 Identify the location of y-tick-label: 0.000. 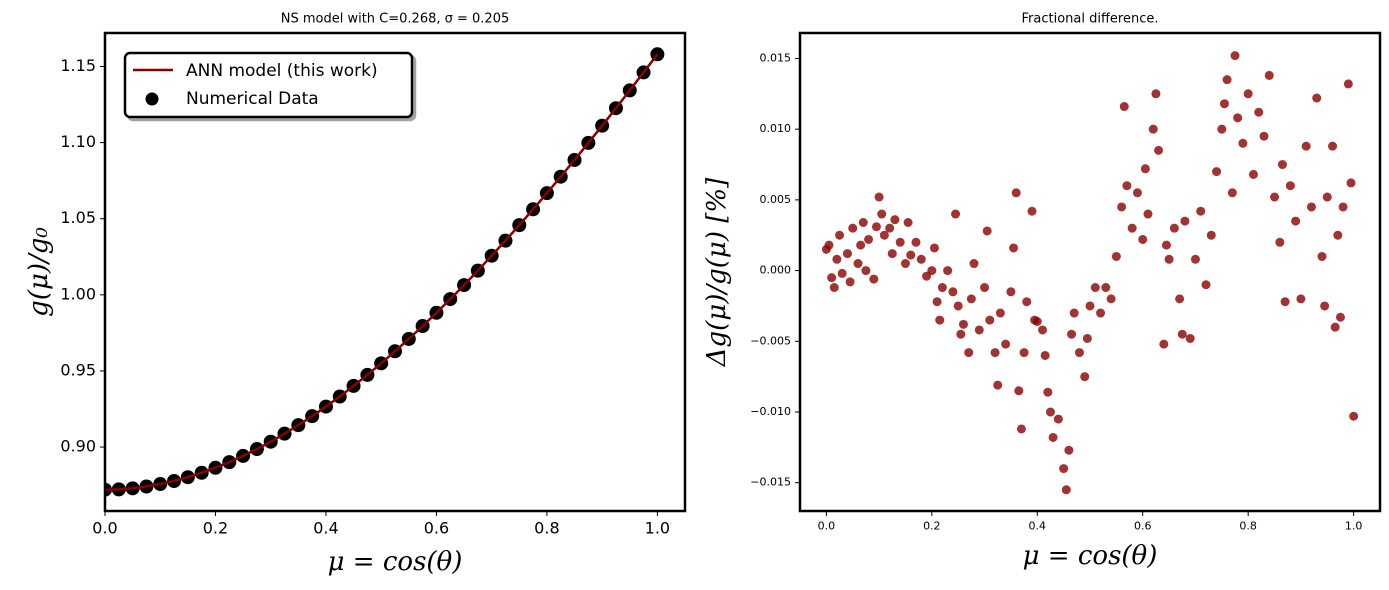
(776, 270).